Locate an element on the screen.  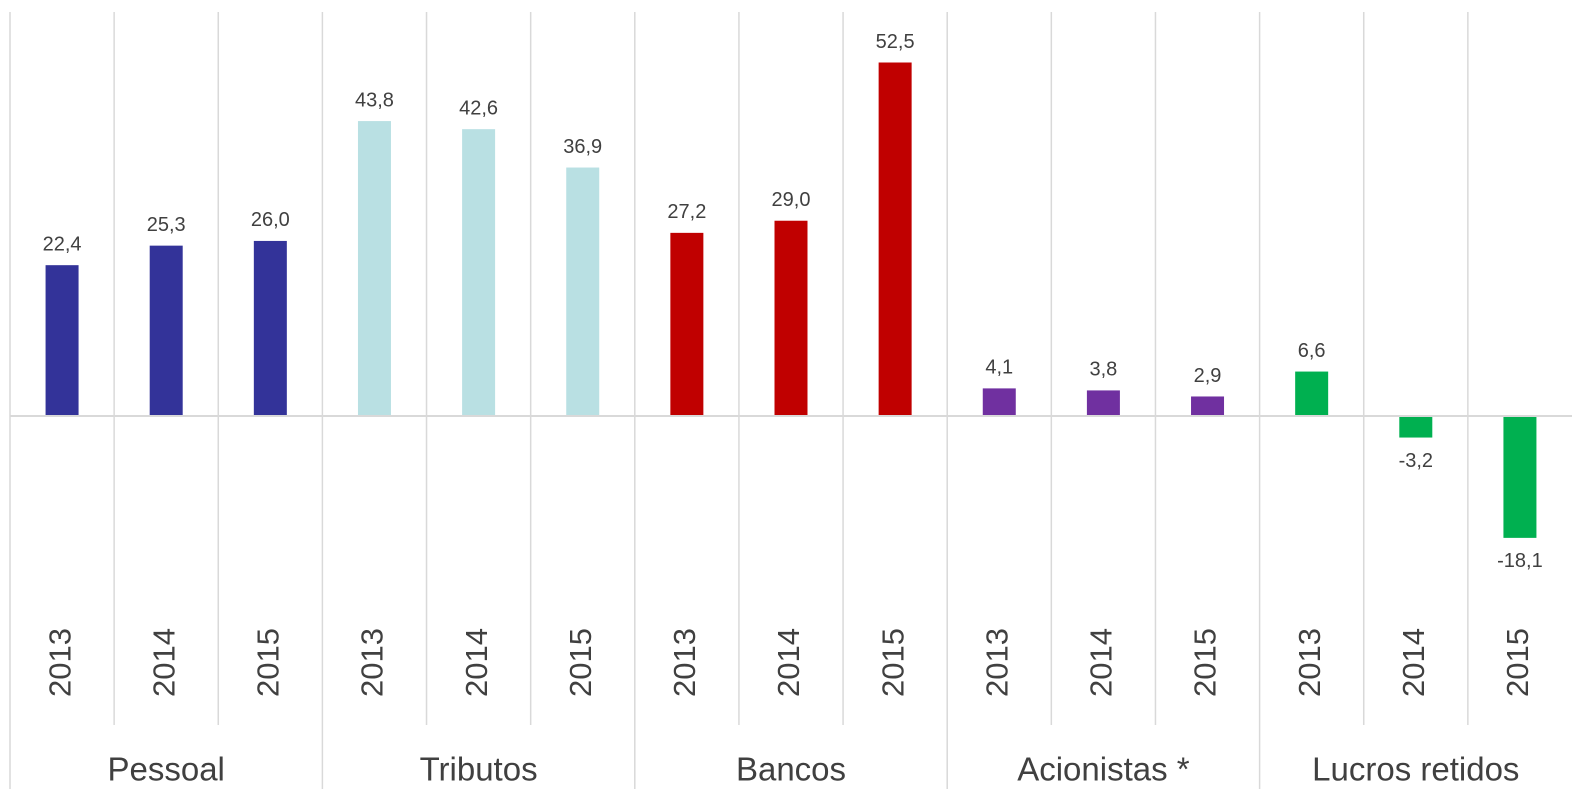
value-label: 52,5 is located at coordinates (895, 42).